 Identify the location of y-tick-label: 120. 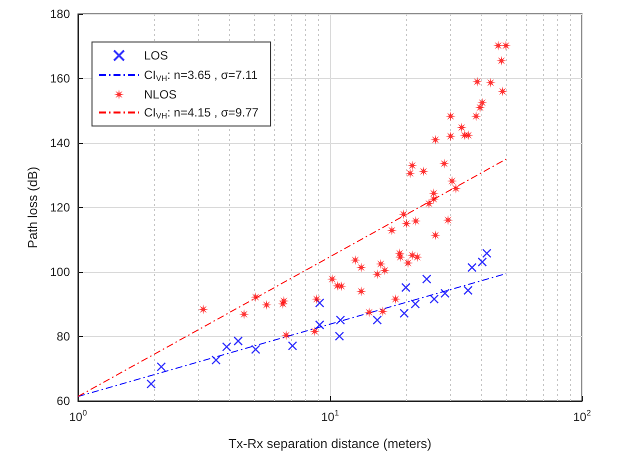
(60, 207).